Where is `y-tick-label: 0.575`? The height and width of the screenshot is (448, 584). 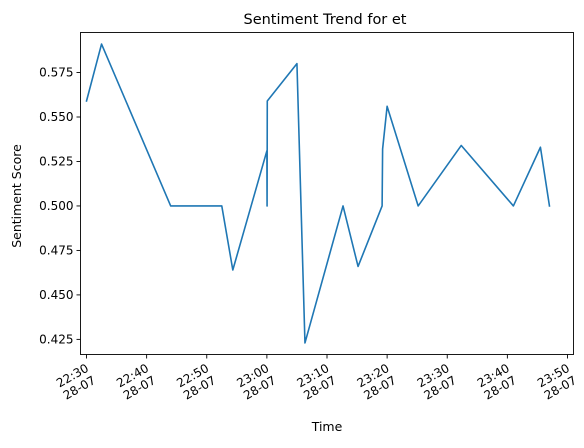 y-tick-label: 0.575 is located at coordinates (56, 73).